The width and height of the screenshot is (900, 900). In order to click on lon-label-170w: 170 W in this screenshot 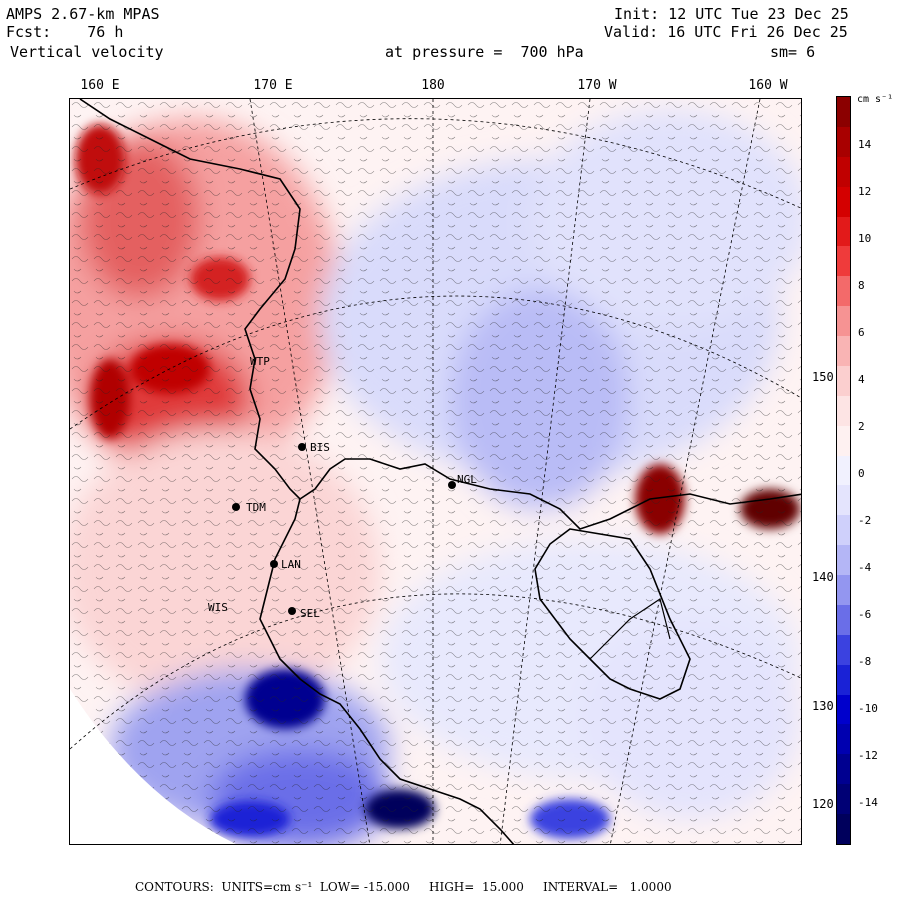, I will do `click(597, 85)`.